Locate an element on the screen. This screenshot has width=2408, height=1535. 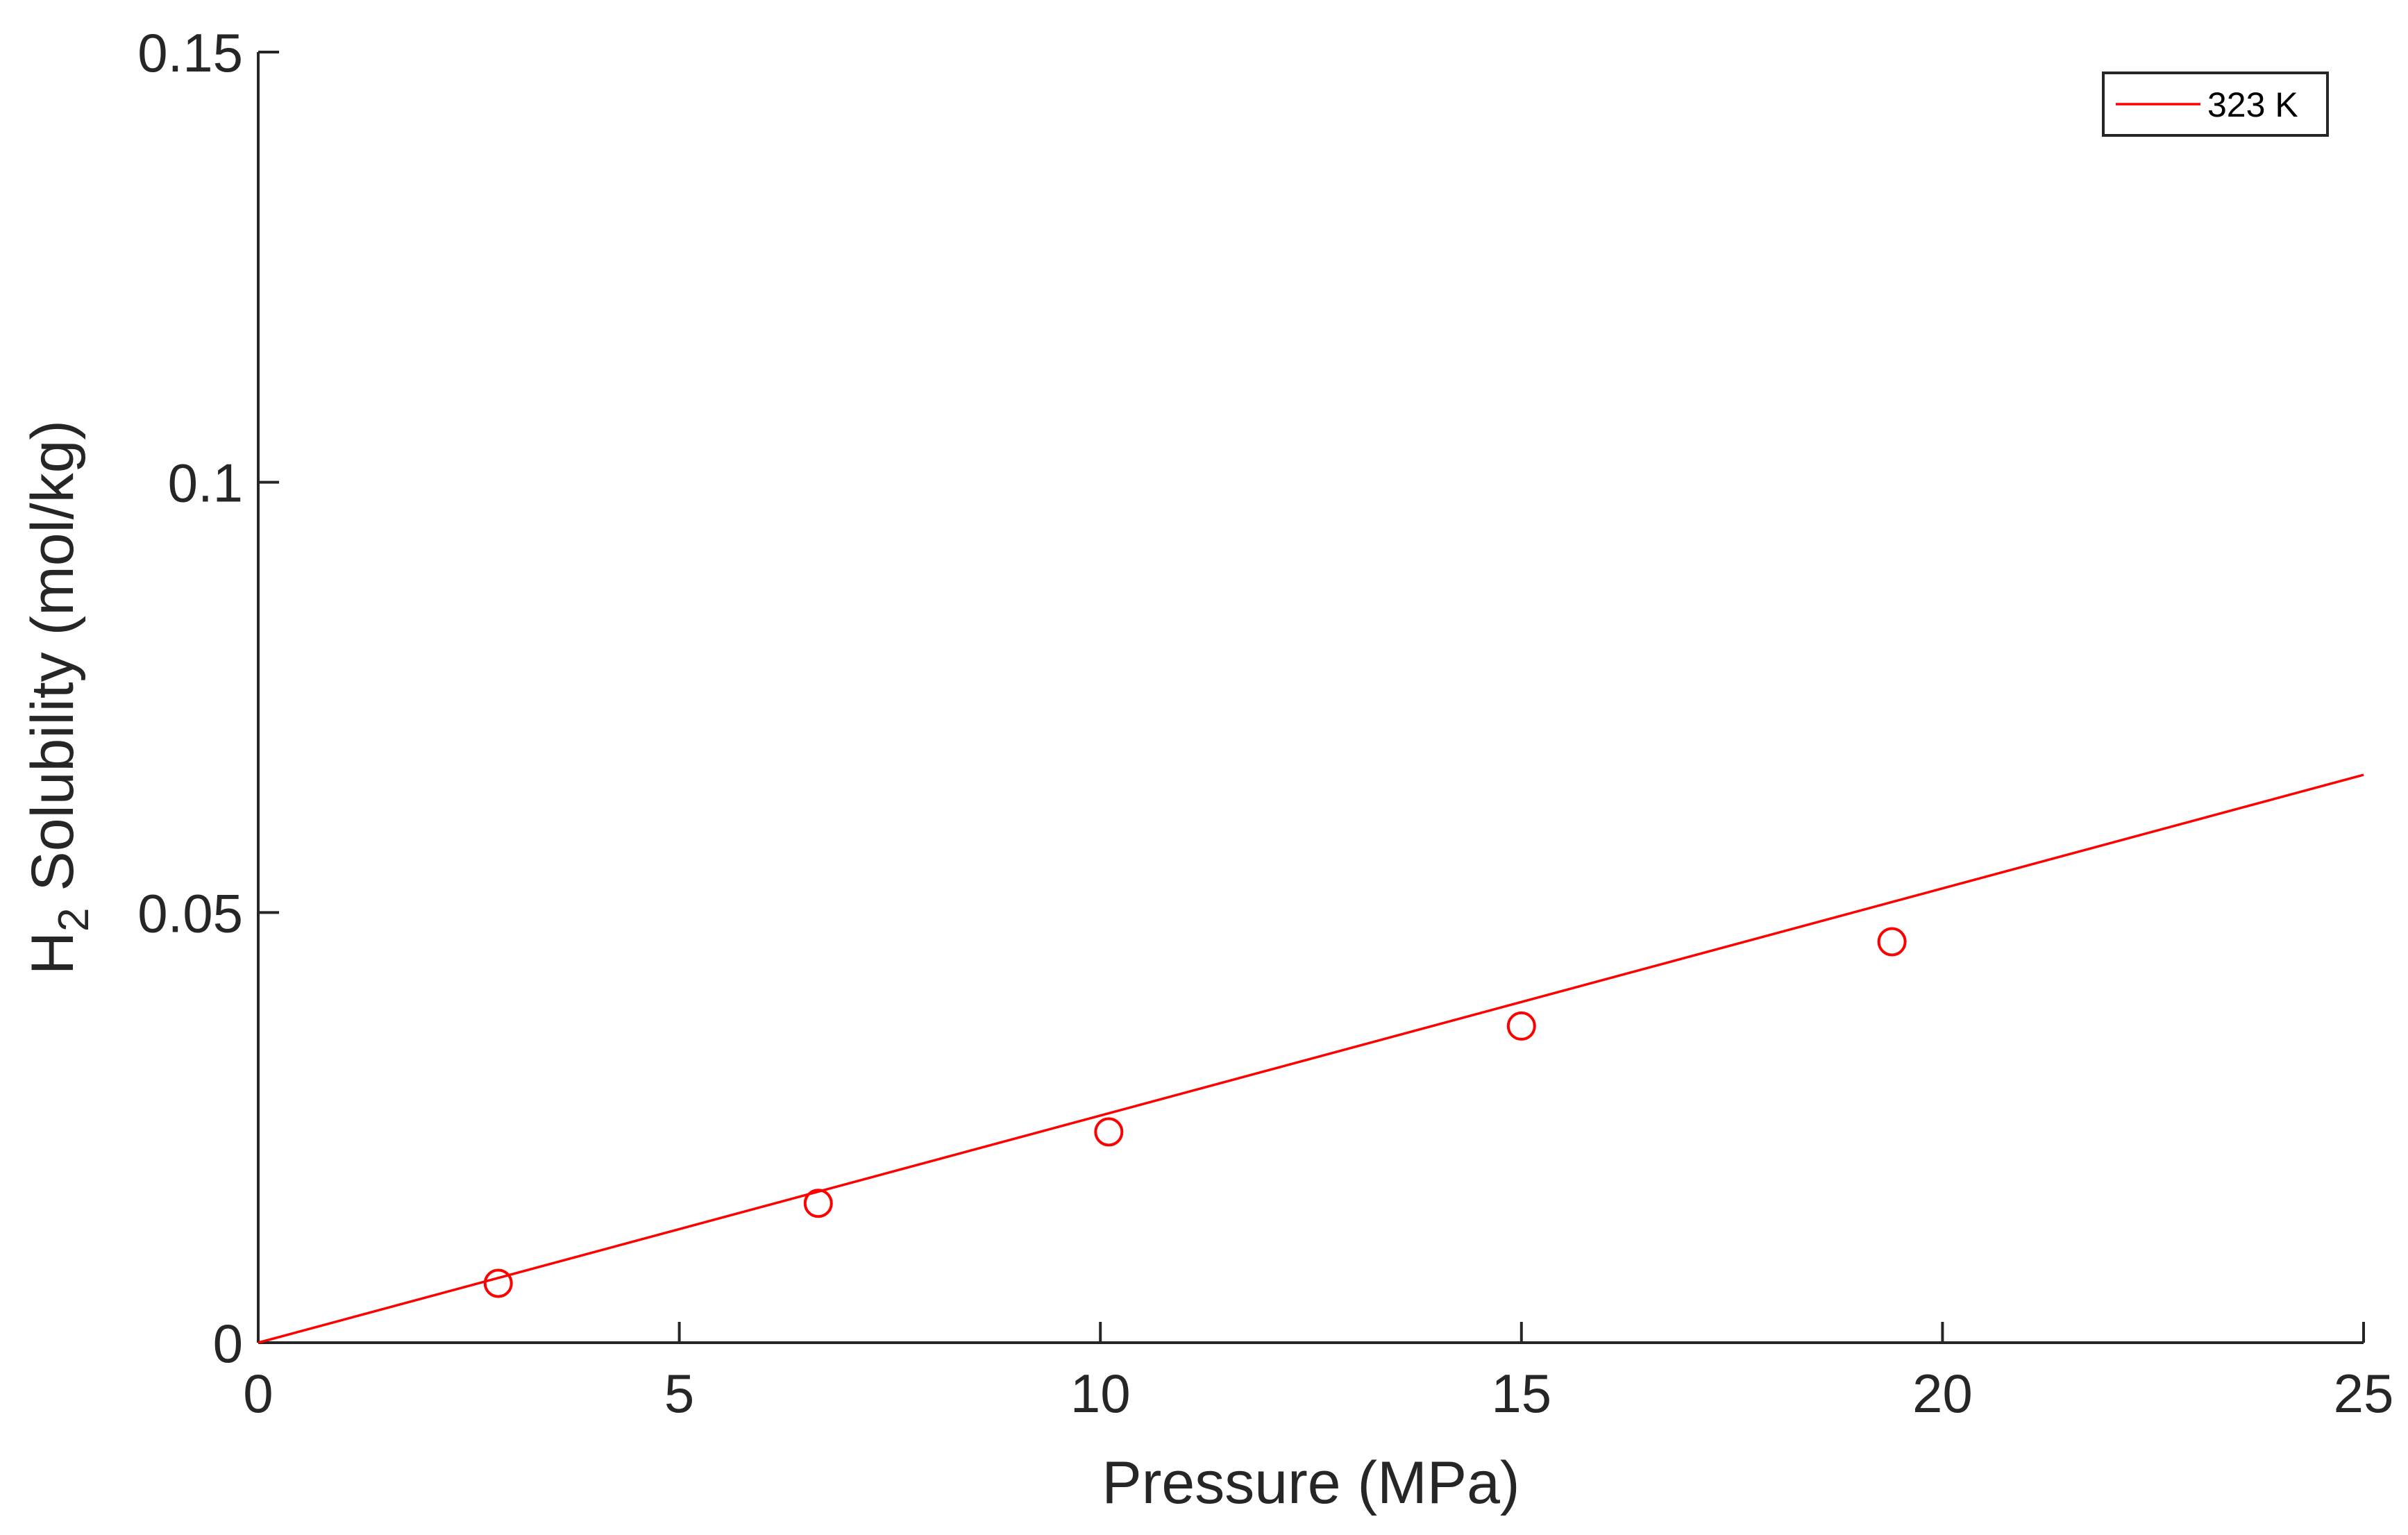
y-axis-title-suffix: Solubility (mol/kg) is located at coordinates (52, 664).